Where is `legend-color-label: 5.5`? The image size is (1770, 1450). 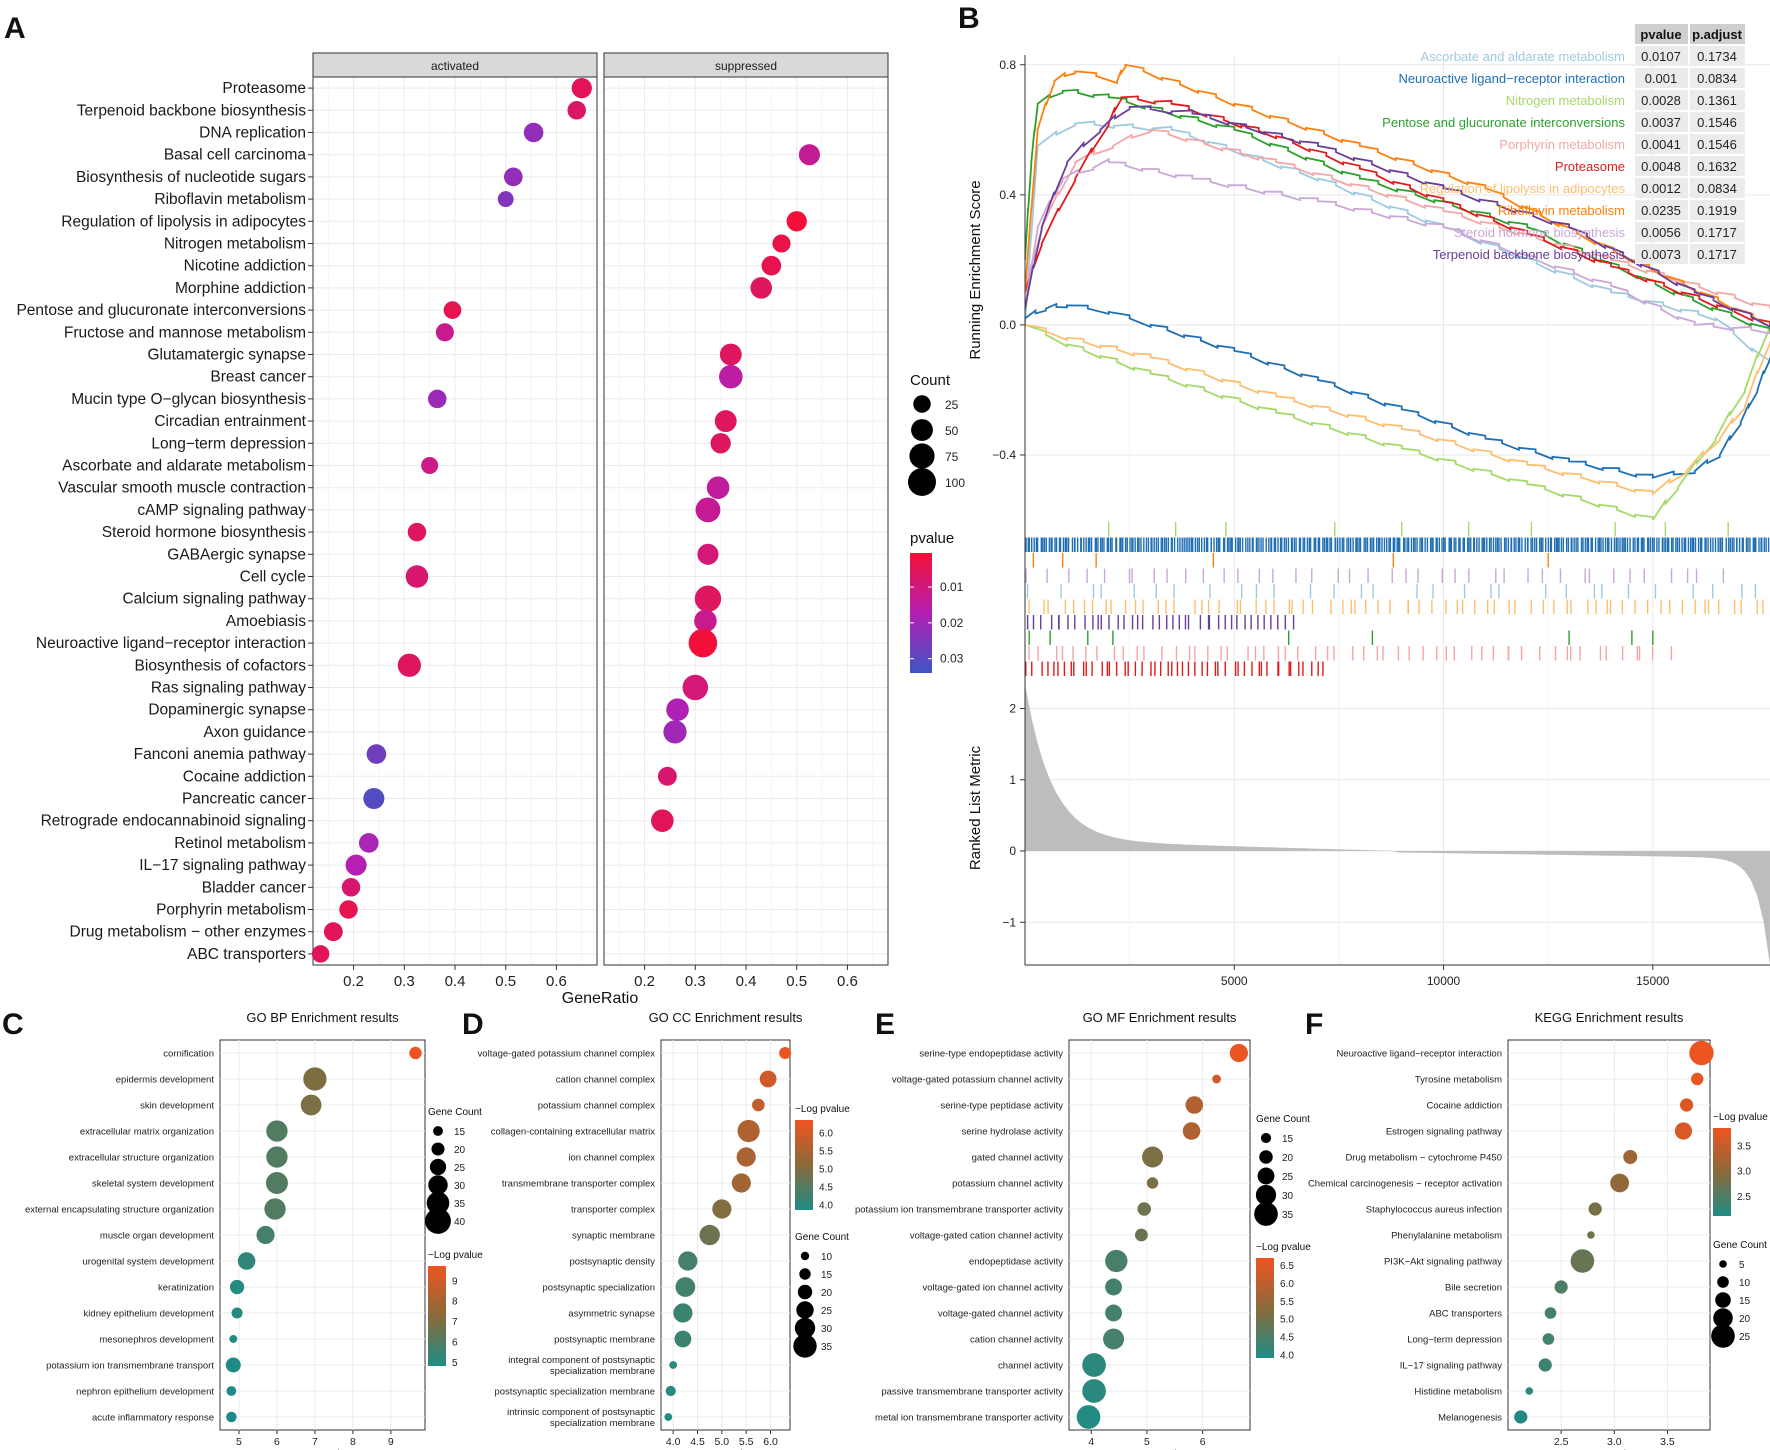 legend-color-label: 5.5 is located at coordinates (1287, 1302).